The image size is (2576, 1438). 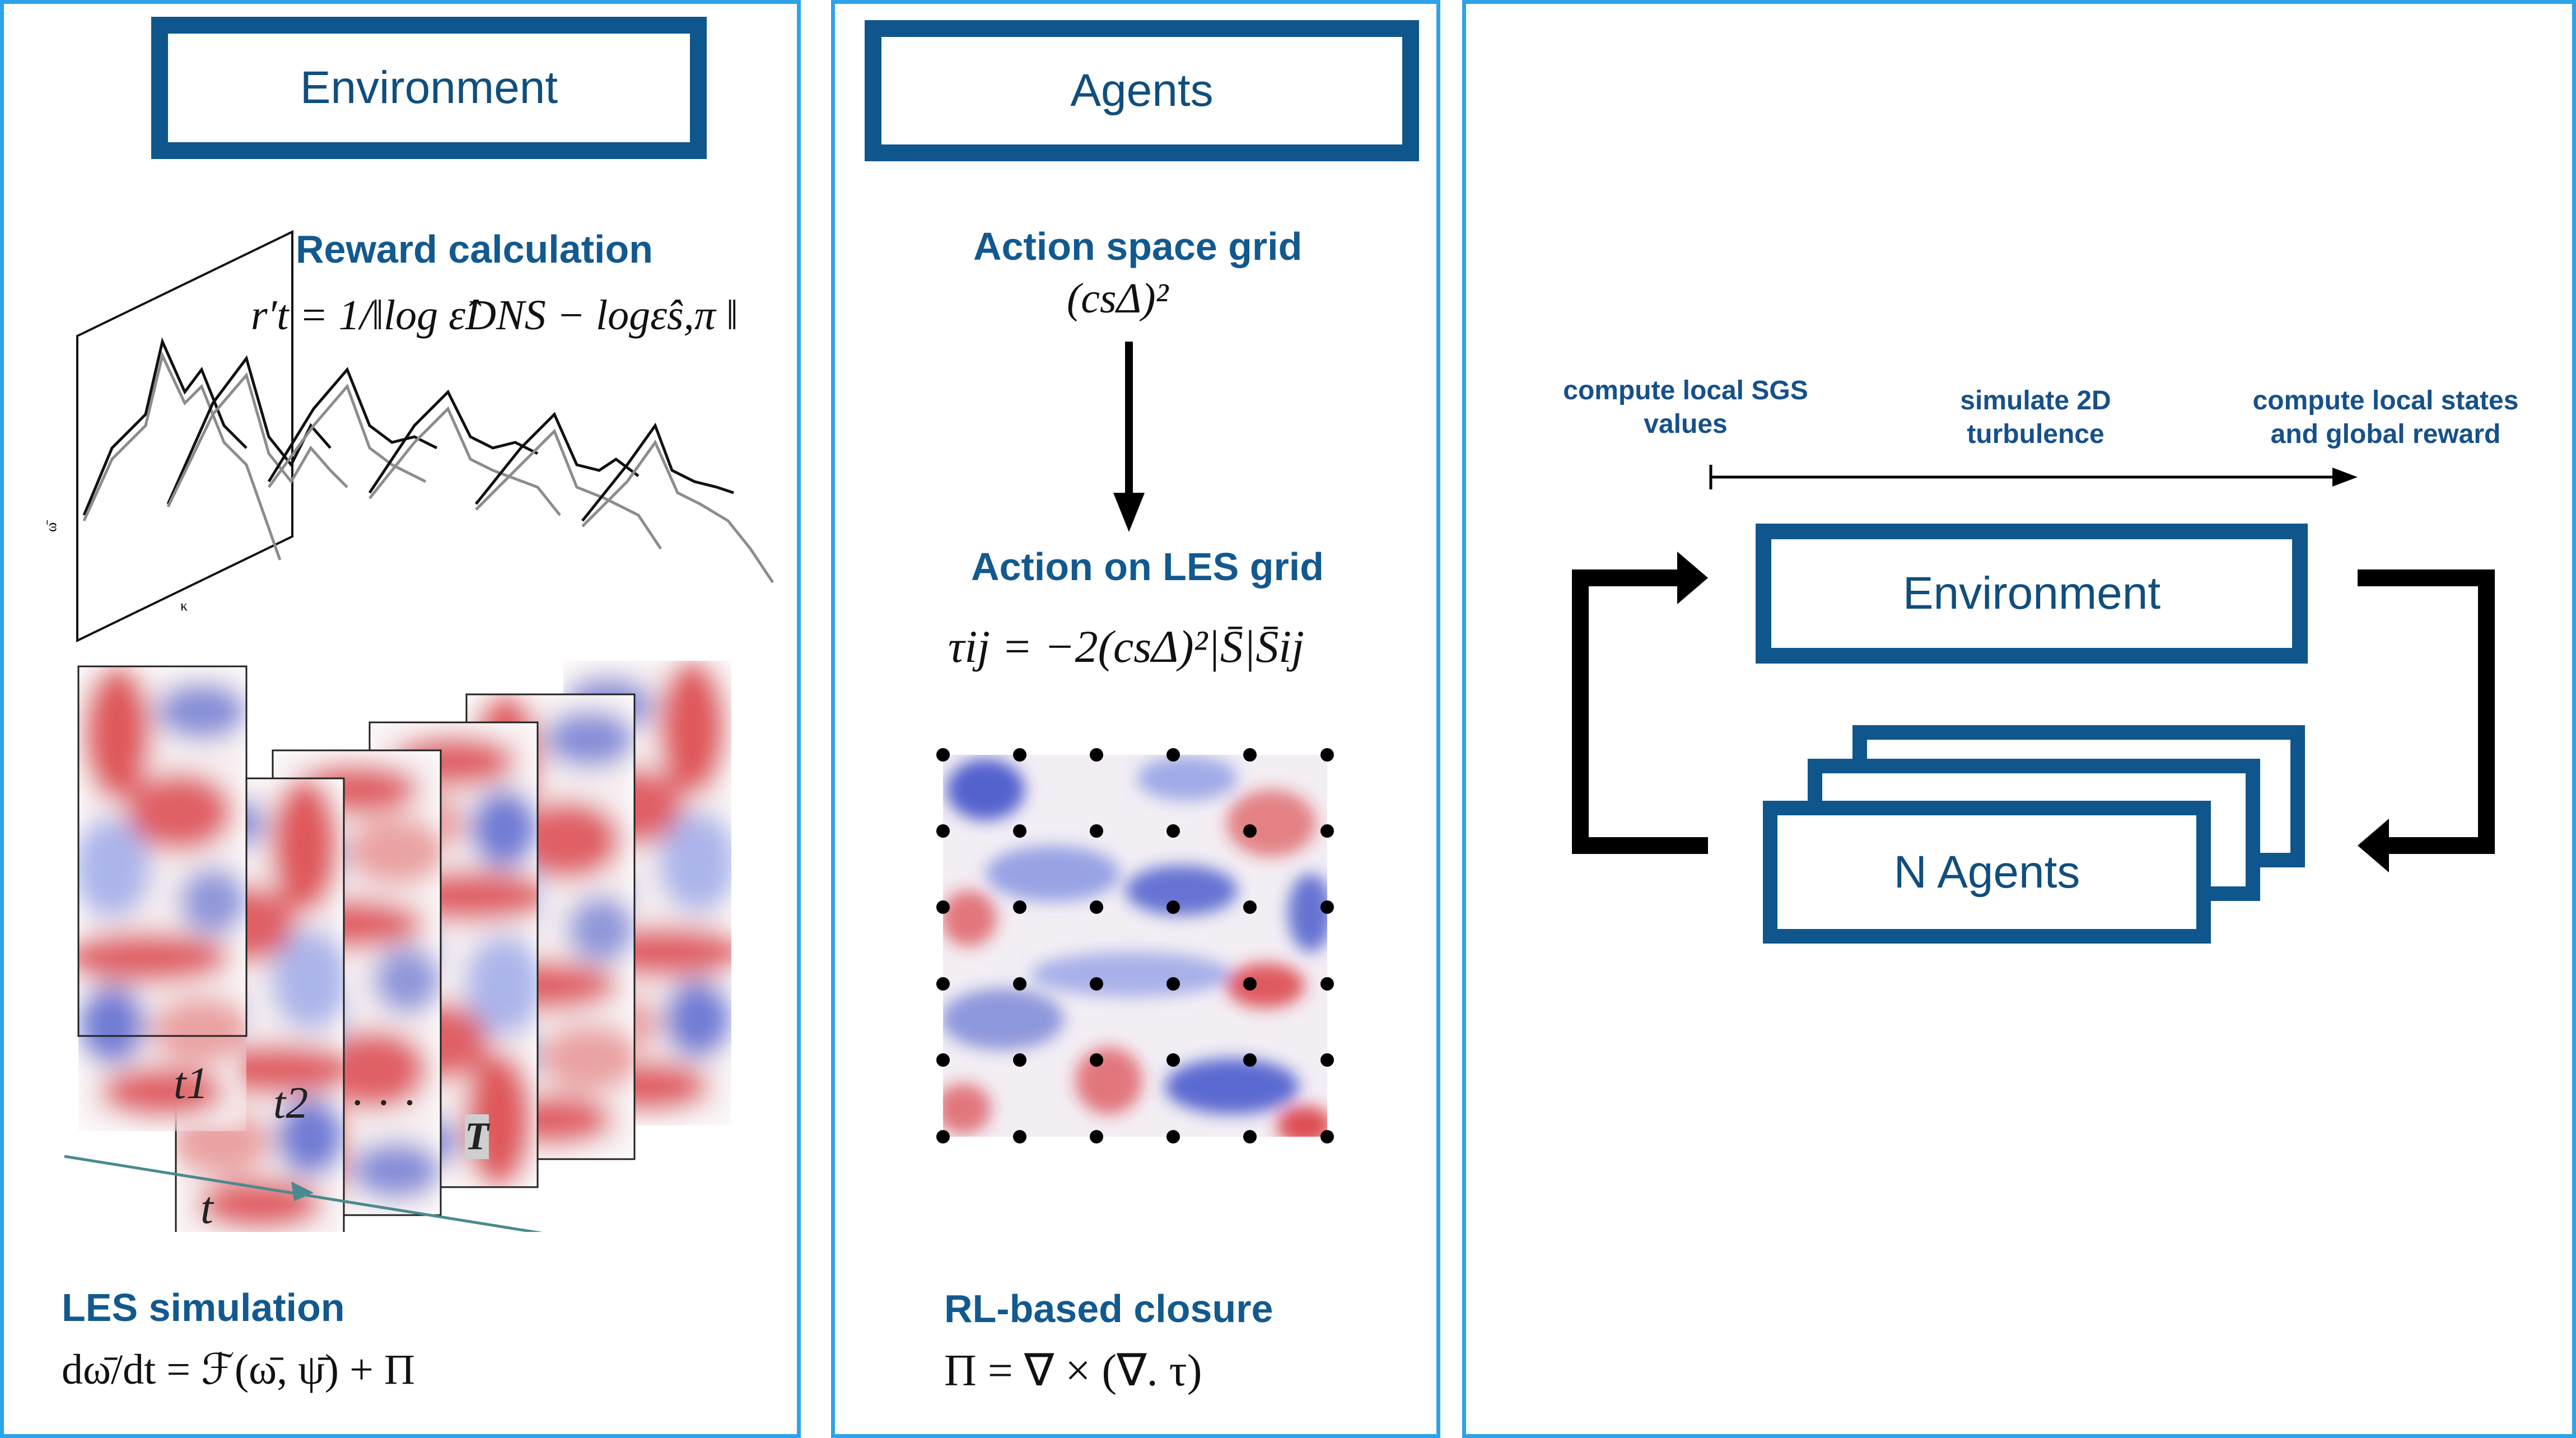 What do you see at coordinates (477, 1136) in the screenshot?
I see `time-label-T: T` at bounding box center [477, 1136].